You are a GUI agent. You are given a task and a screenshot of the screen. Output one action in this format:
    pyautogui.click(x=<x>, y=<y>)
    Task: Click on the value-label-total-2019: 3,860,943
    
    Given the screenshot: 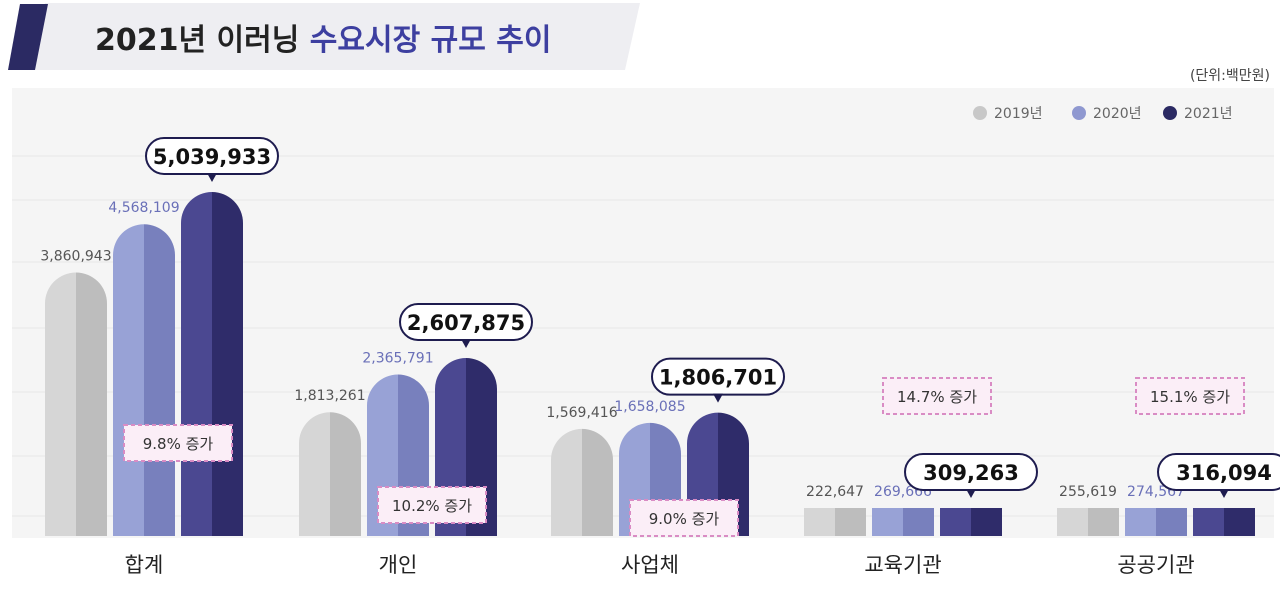 What is the action you would take?
    pyautogui.click(x=75, y=256)
    